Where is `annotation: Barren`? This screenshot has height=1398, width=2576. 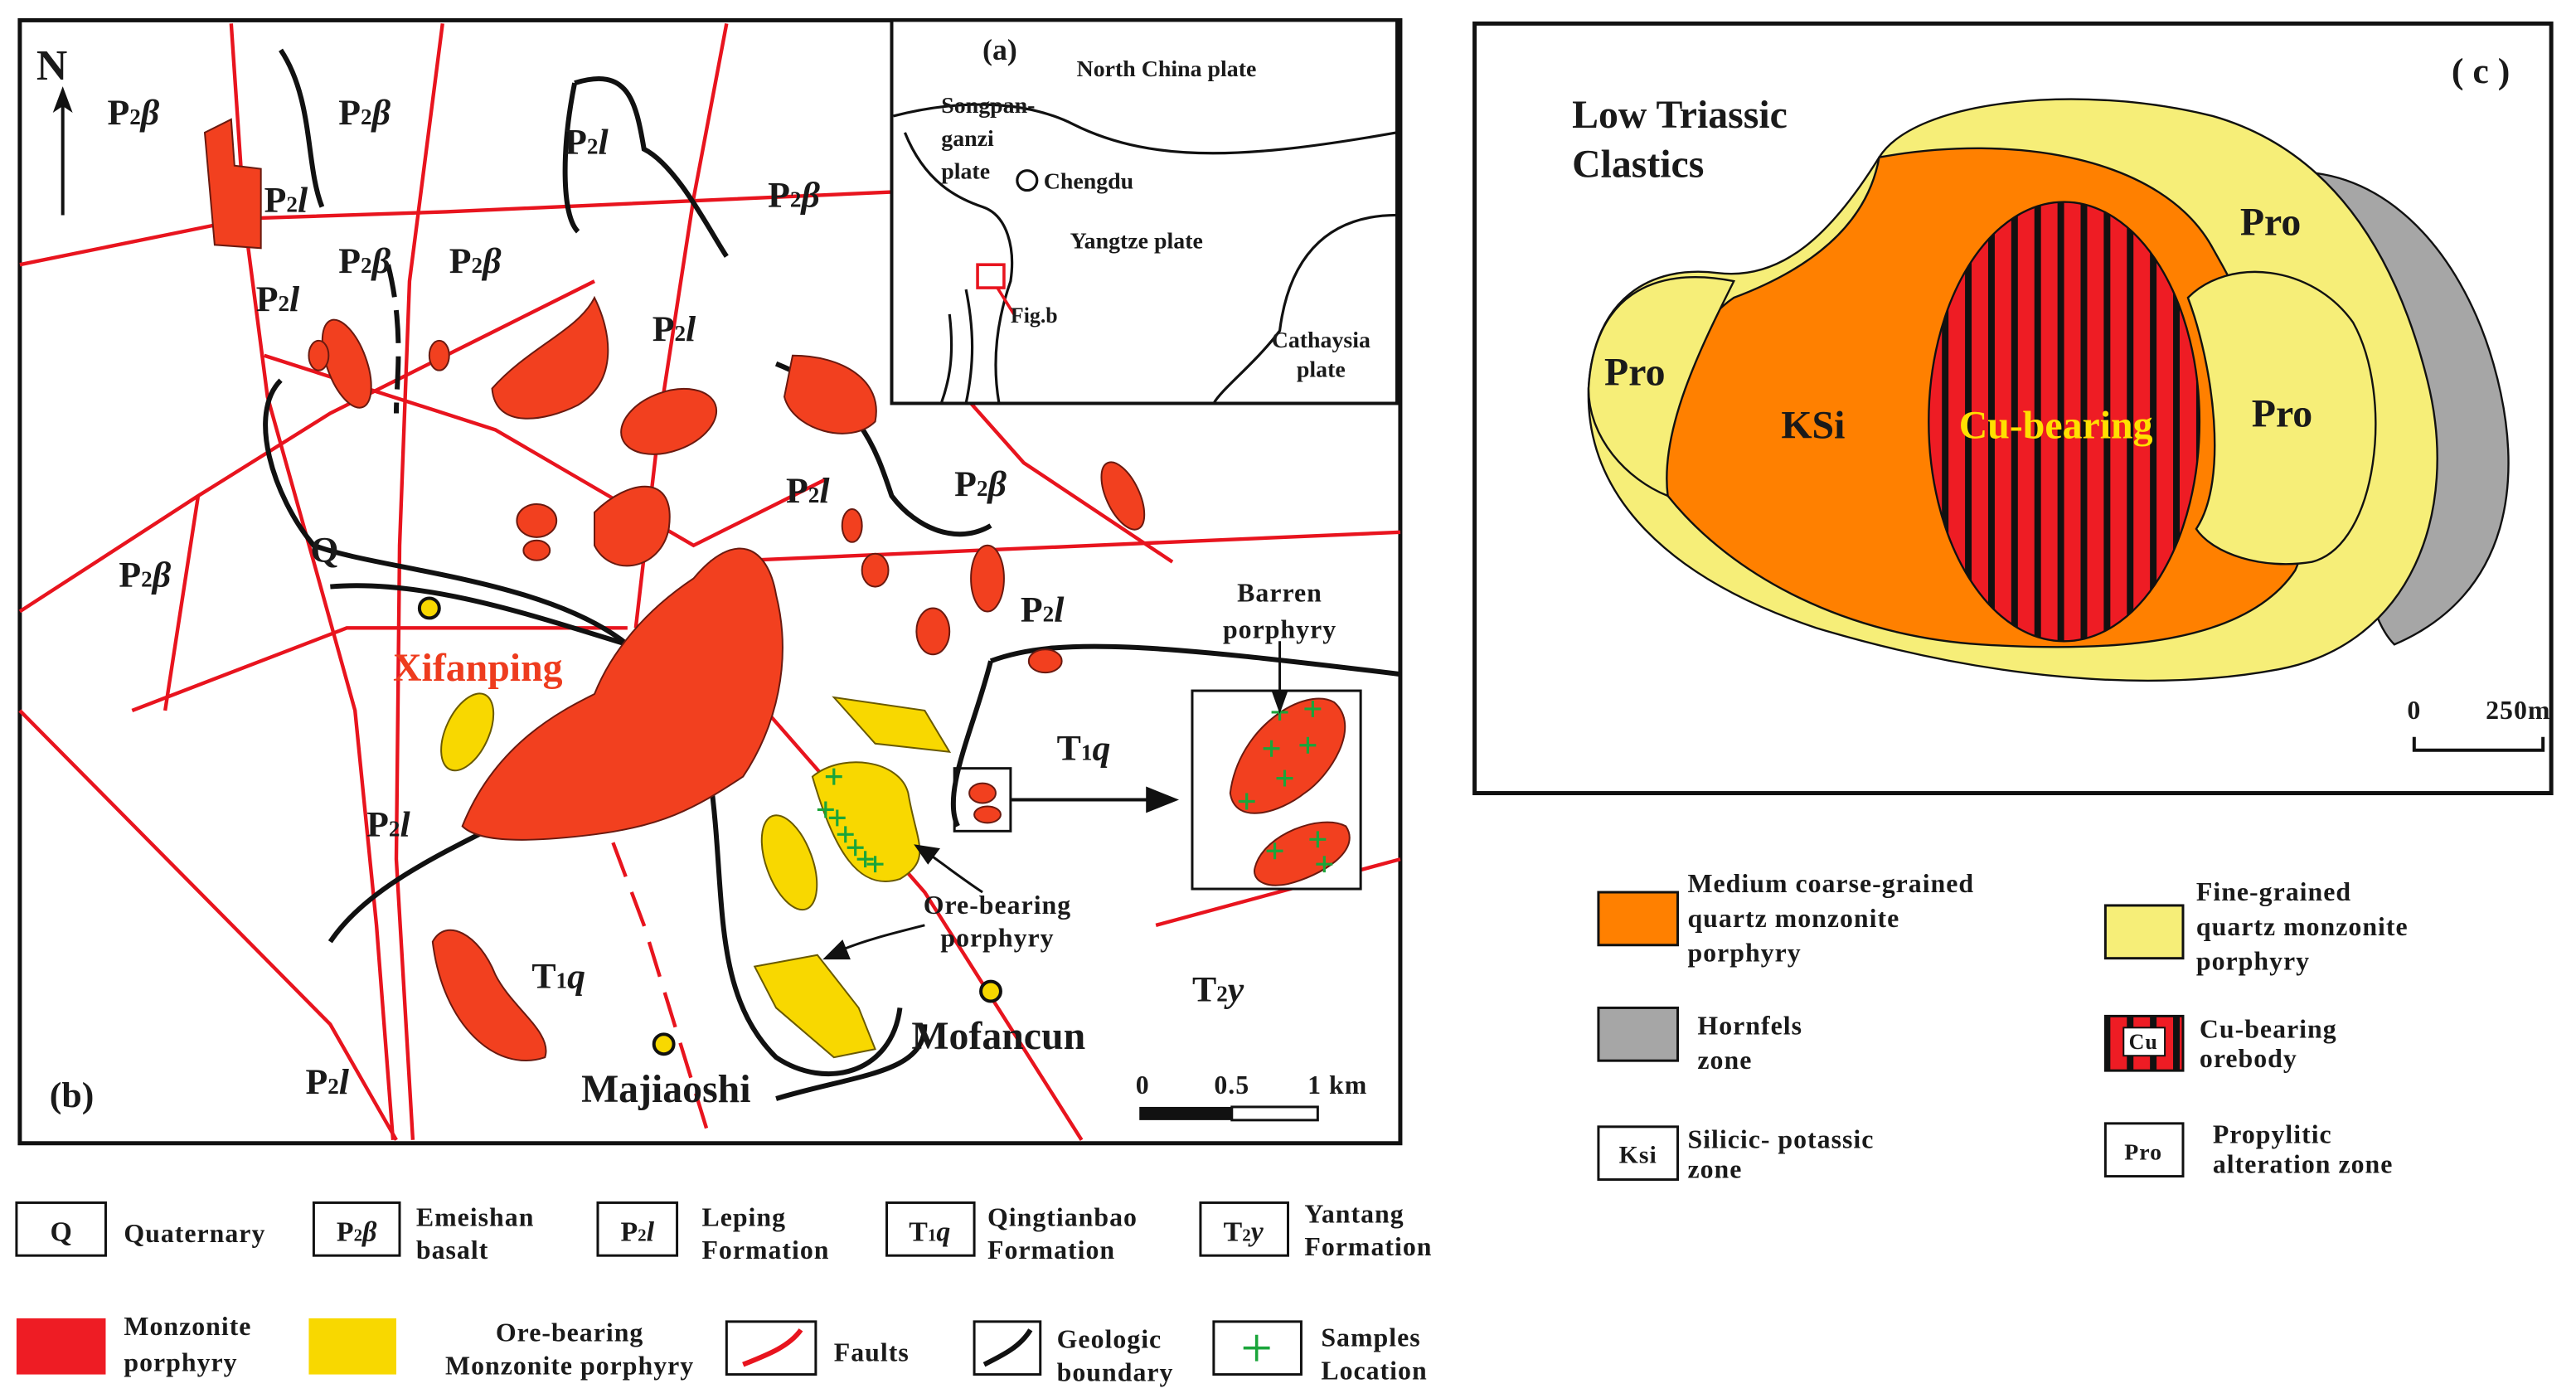 annotation: Barren is located at coordinates (1279, 592).